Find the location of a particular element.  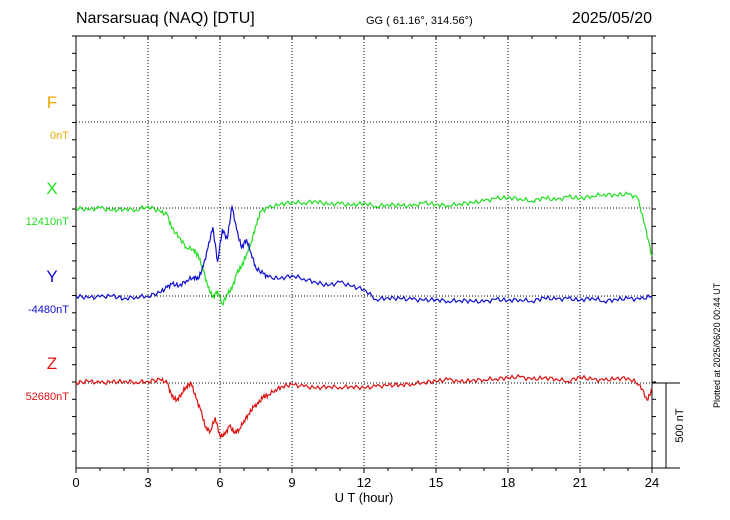

geographic-coordinates: GG ( 61.16°, 314.56°) is located at coordinates (419, 21).